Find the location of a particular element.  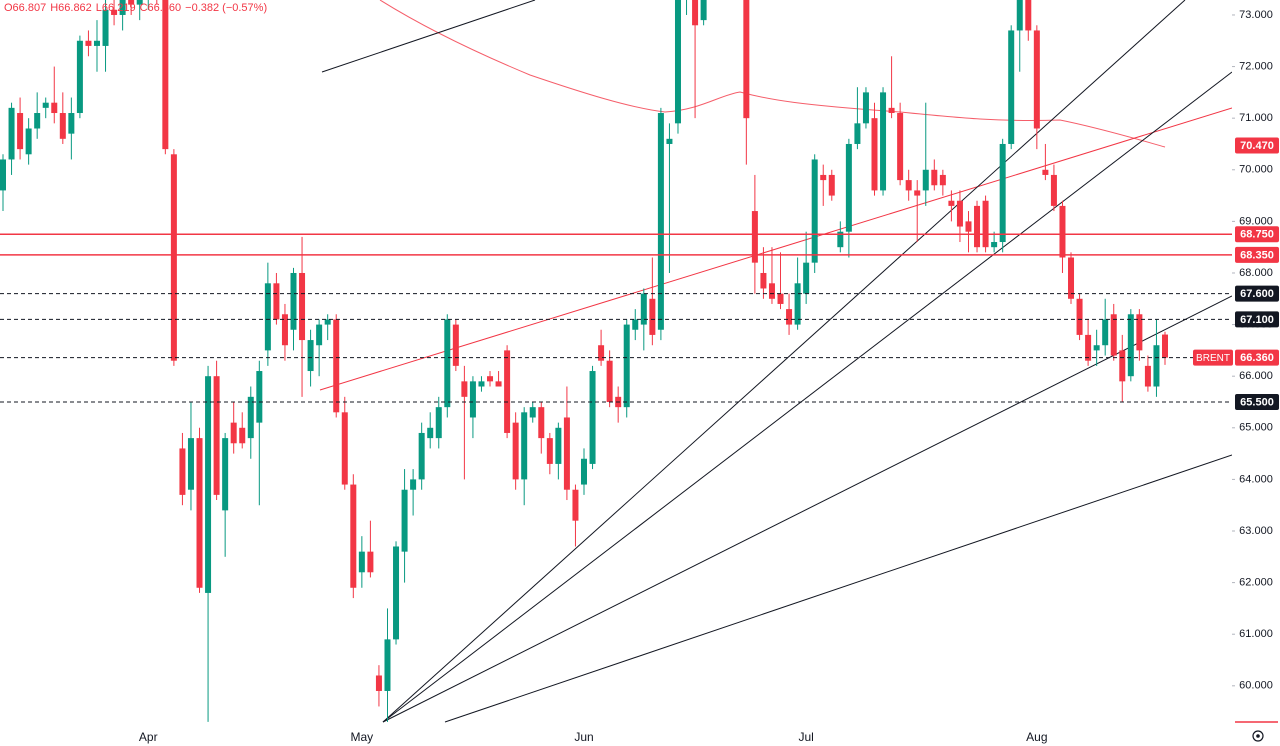

y-tick-label: 73.000 is located at coordinates (1256, 15).